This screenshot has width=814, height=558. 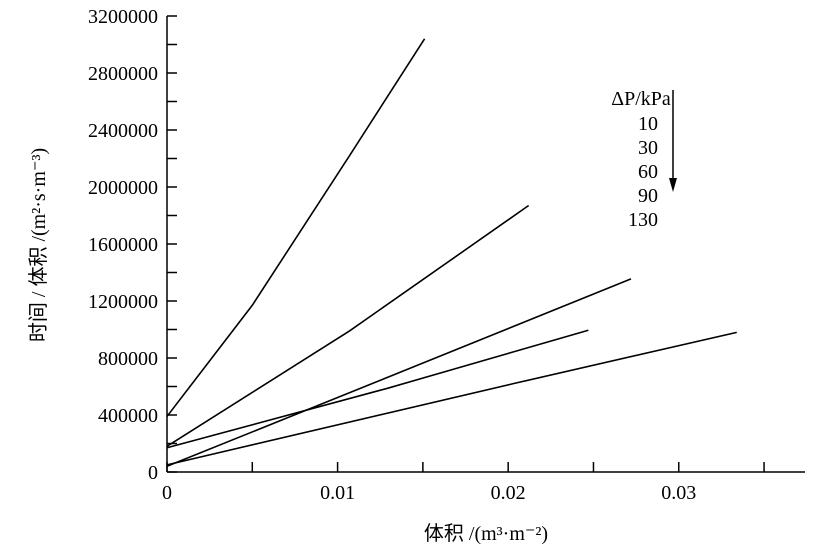 I want to click on legend-entry: 30, so click(x=648, y=148).